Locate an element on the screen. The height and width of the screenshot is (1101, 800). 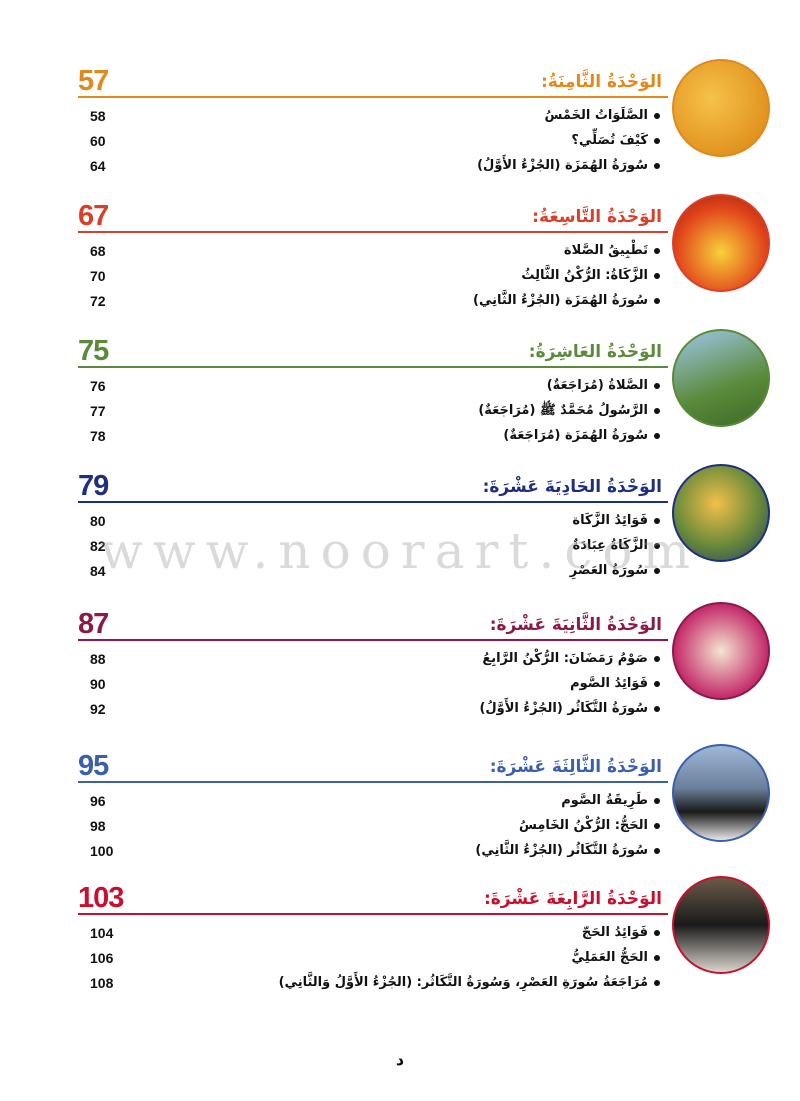
toc-entry: 96 طَرِيقَةُ الصَّوم is located at coordinates (400, 801).